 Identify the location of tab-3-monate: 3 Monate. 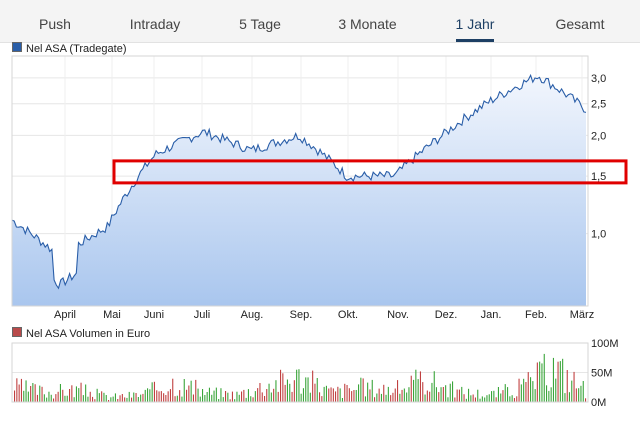
(367, 24).